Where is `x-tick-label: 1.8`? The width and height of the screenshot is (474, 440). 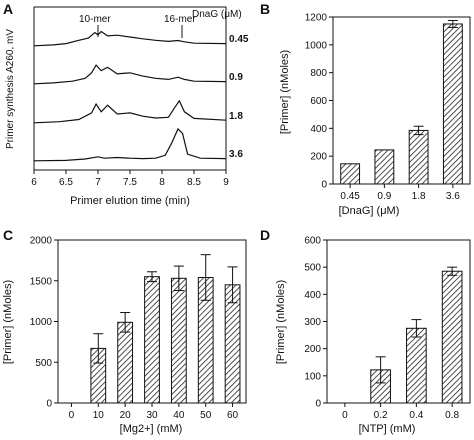 x-tick-label: 1.8 is located at coordinates (419, 196).